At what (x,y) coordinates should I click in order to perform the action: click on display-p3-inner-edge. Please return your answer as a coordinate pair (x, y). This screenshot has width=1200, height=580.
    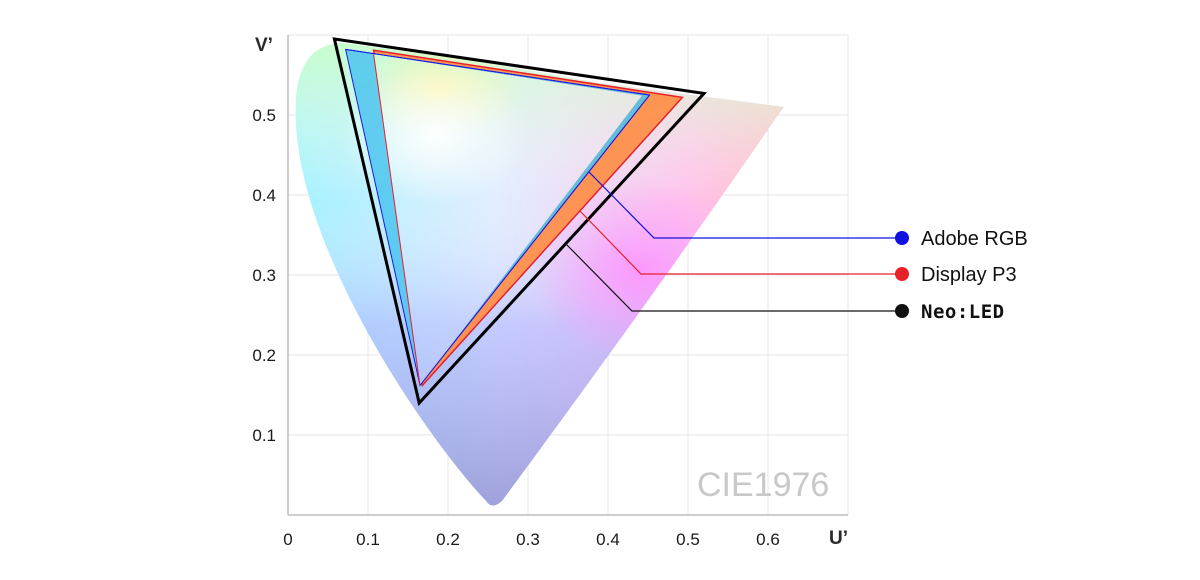
    Looking at the image, I should click on (397, 220).